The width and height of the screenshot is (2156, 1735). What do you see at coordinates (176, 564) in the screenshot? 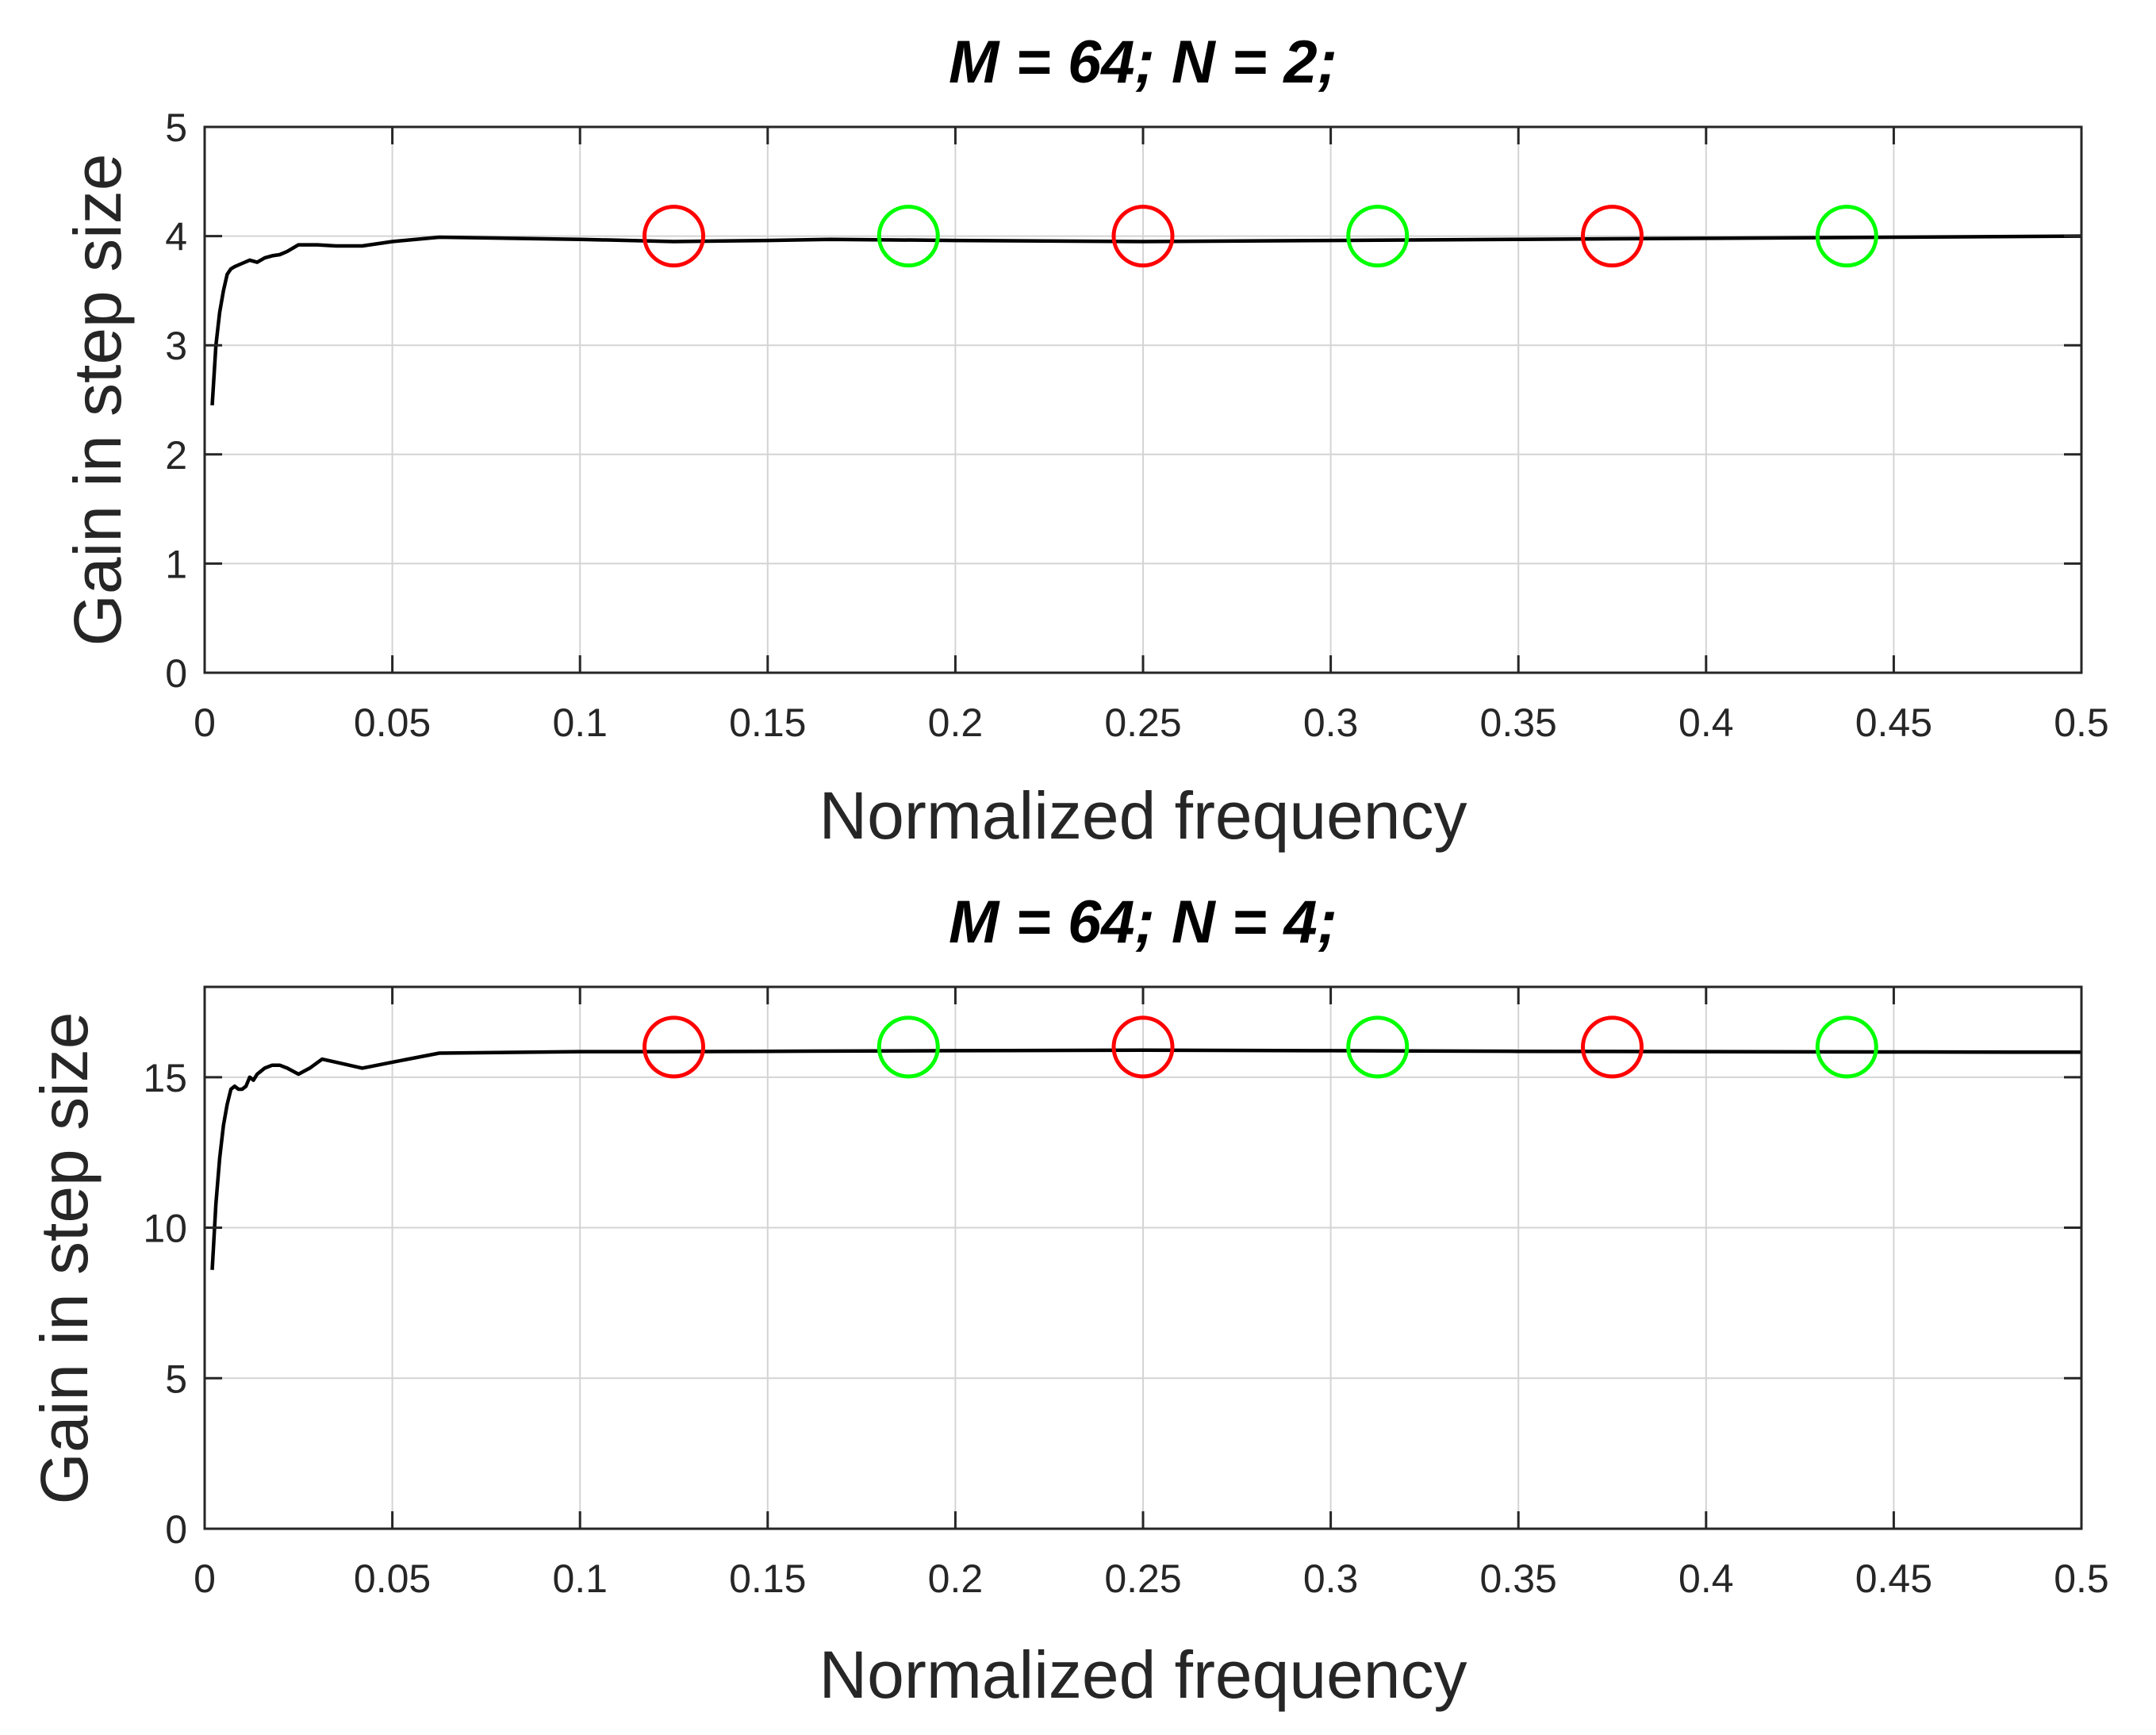
I see `y-tick-label: 1` at bounding box center [176, 564].